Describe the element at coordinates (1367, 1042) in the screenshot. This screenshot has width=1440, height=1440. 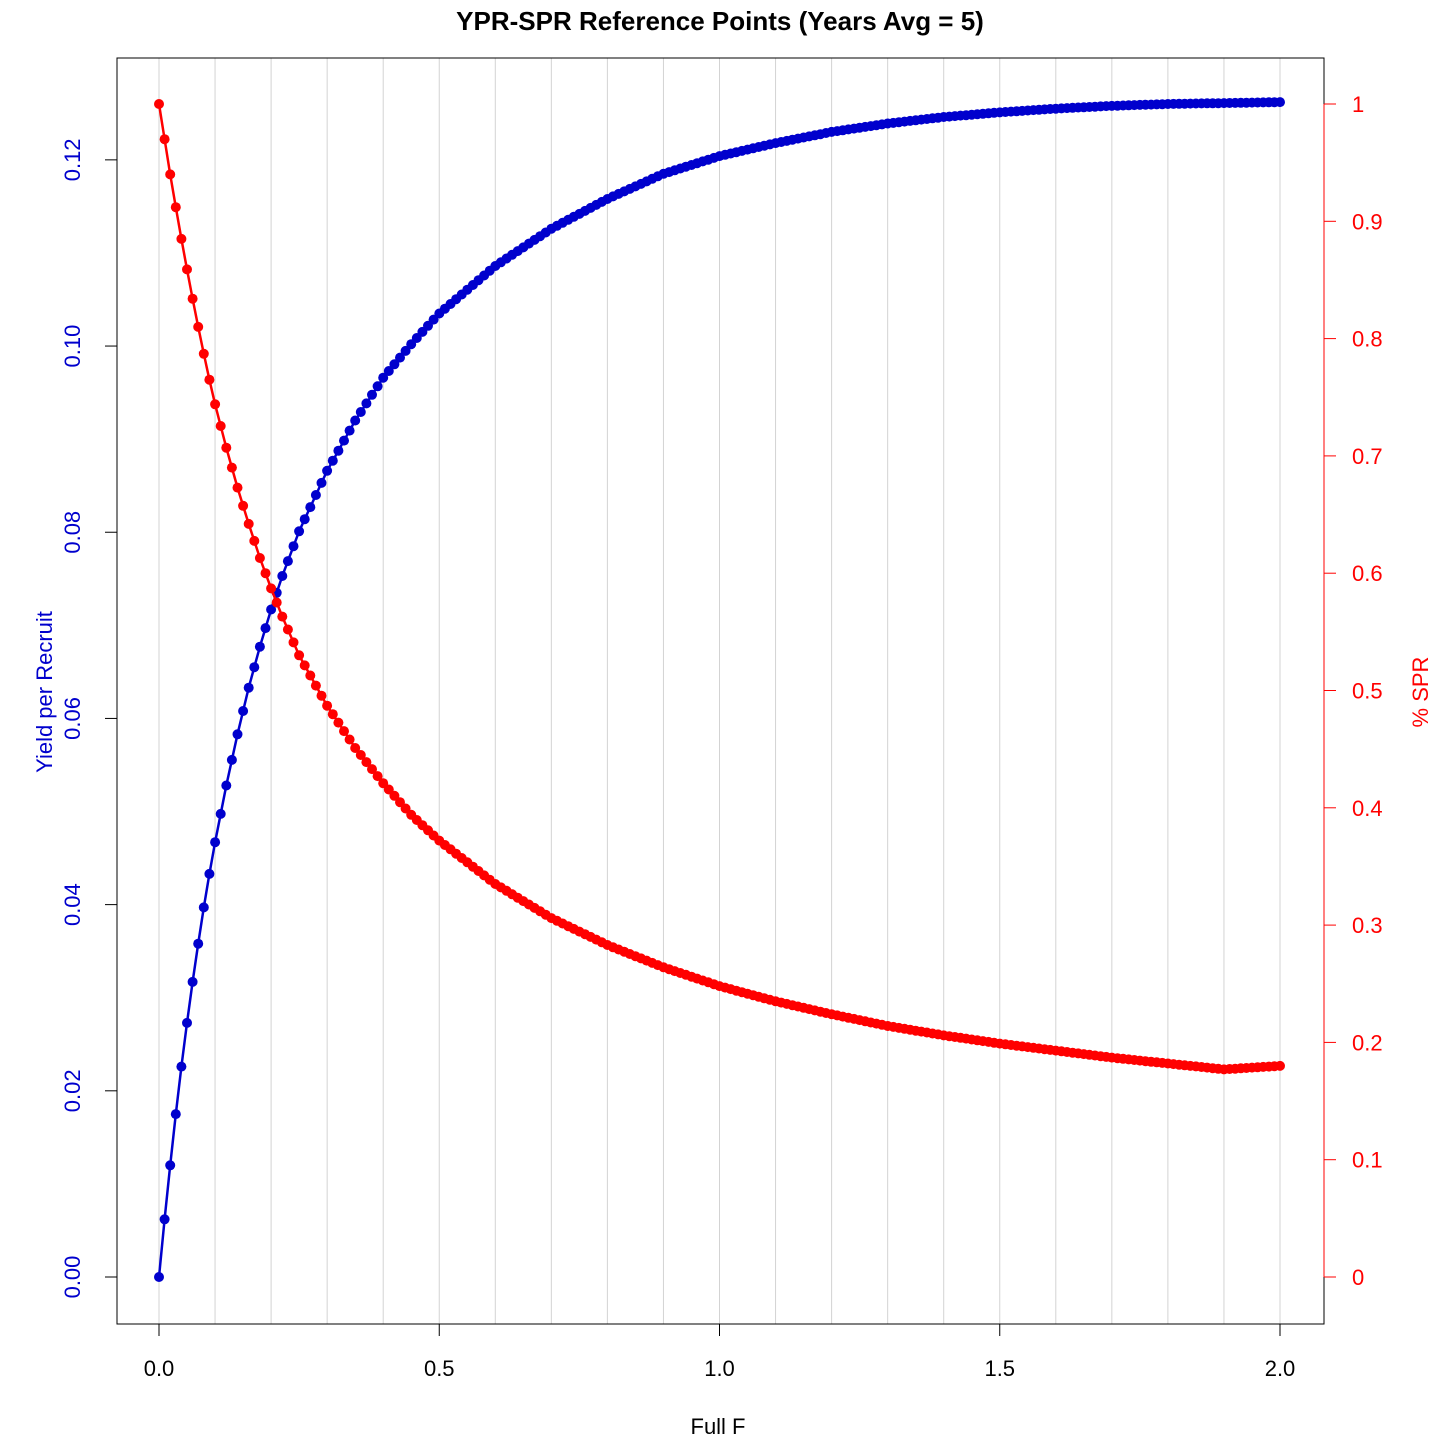
I see `y-right-tick-label: 0.2` at that location.